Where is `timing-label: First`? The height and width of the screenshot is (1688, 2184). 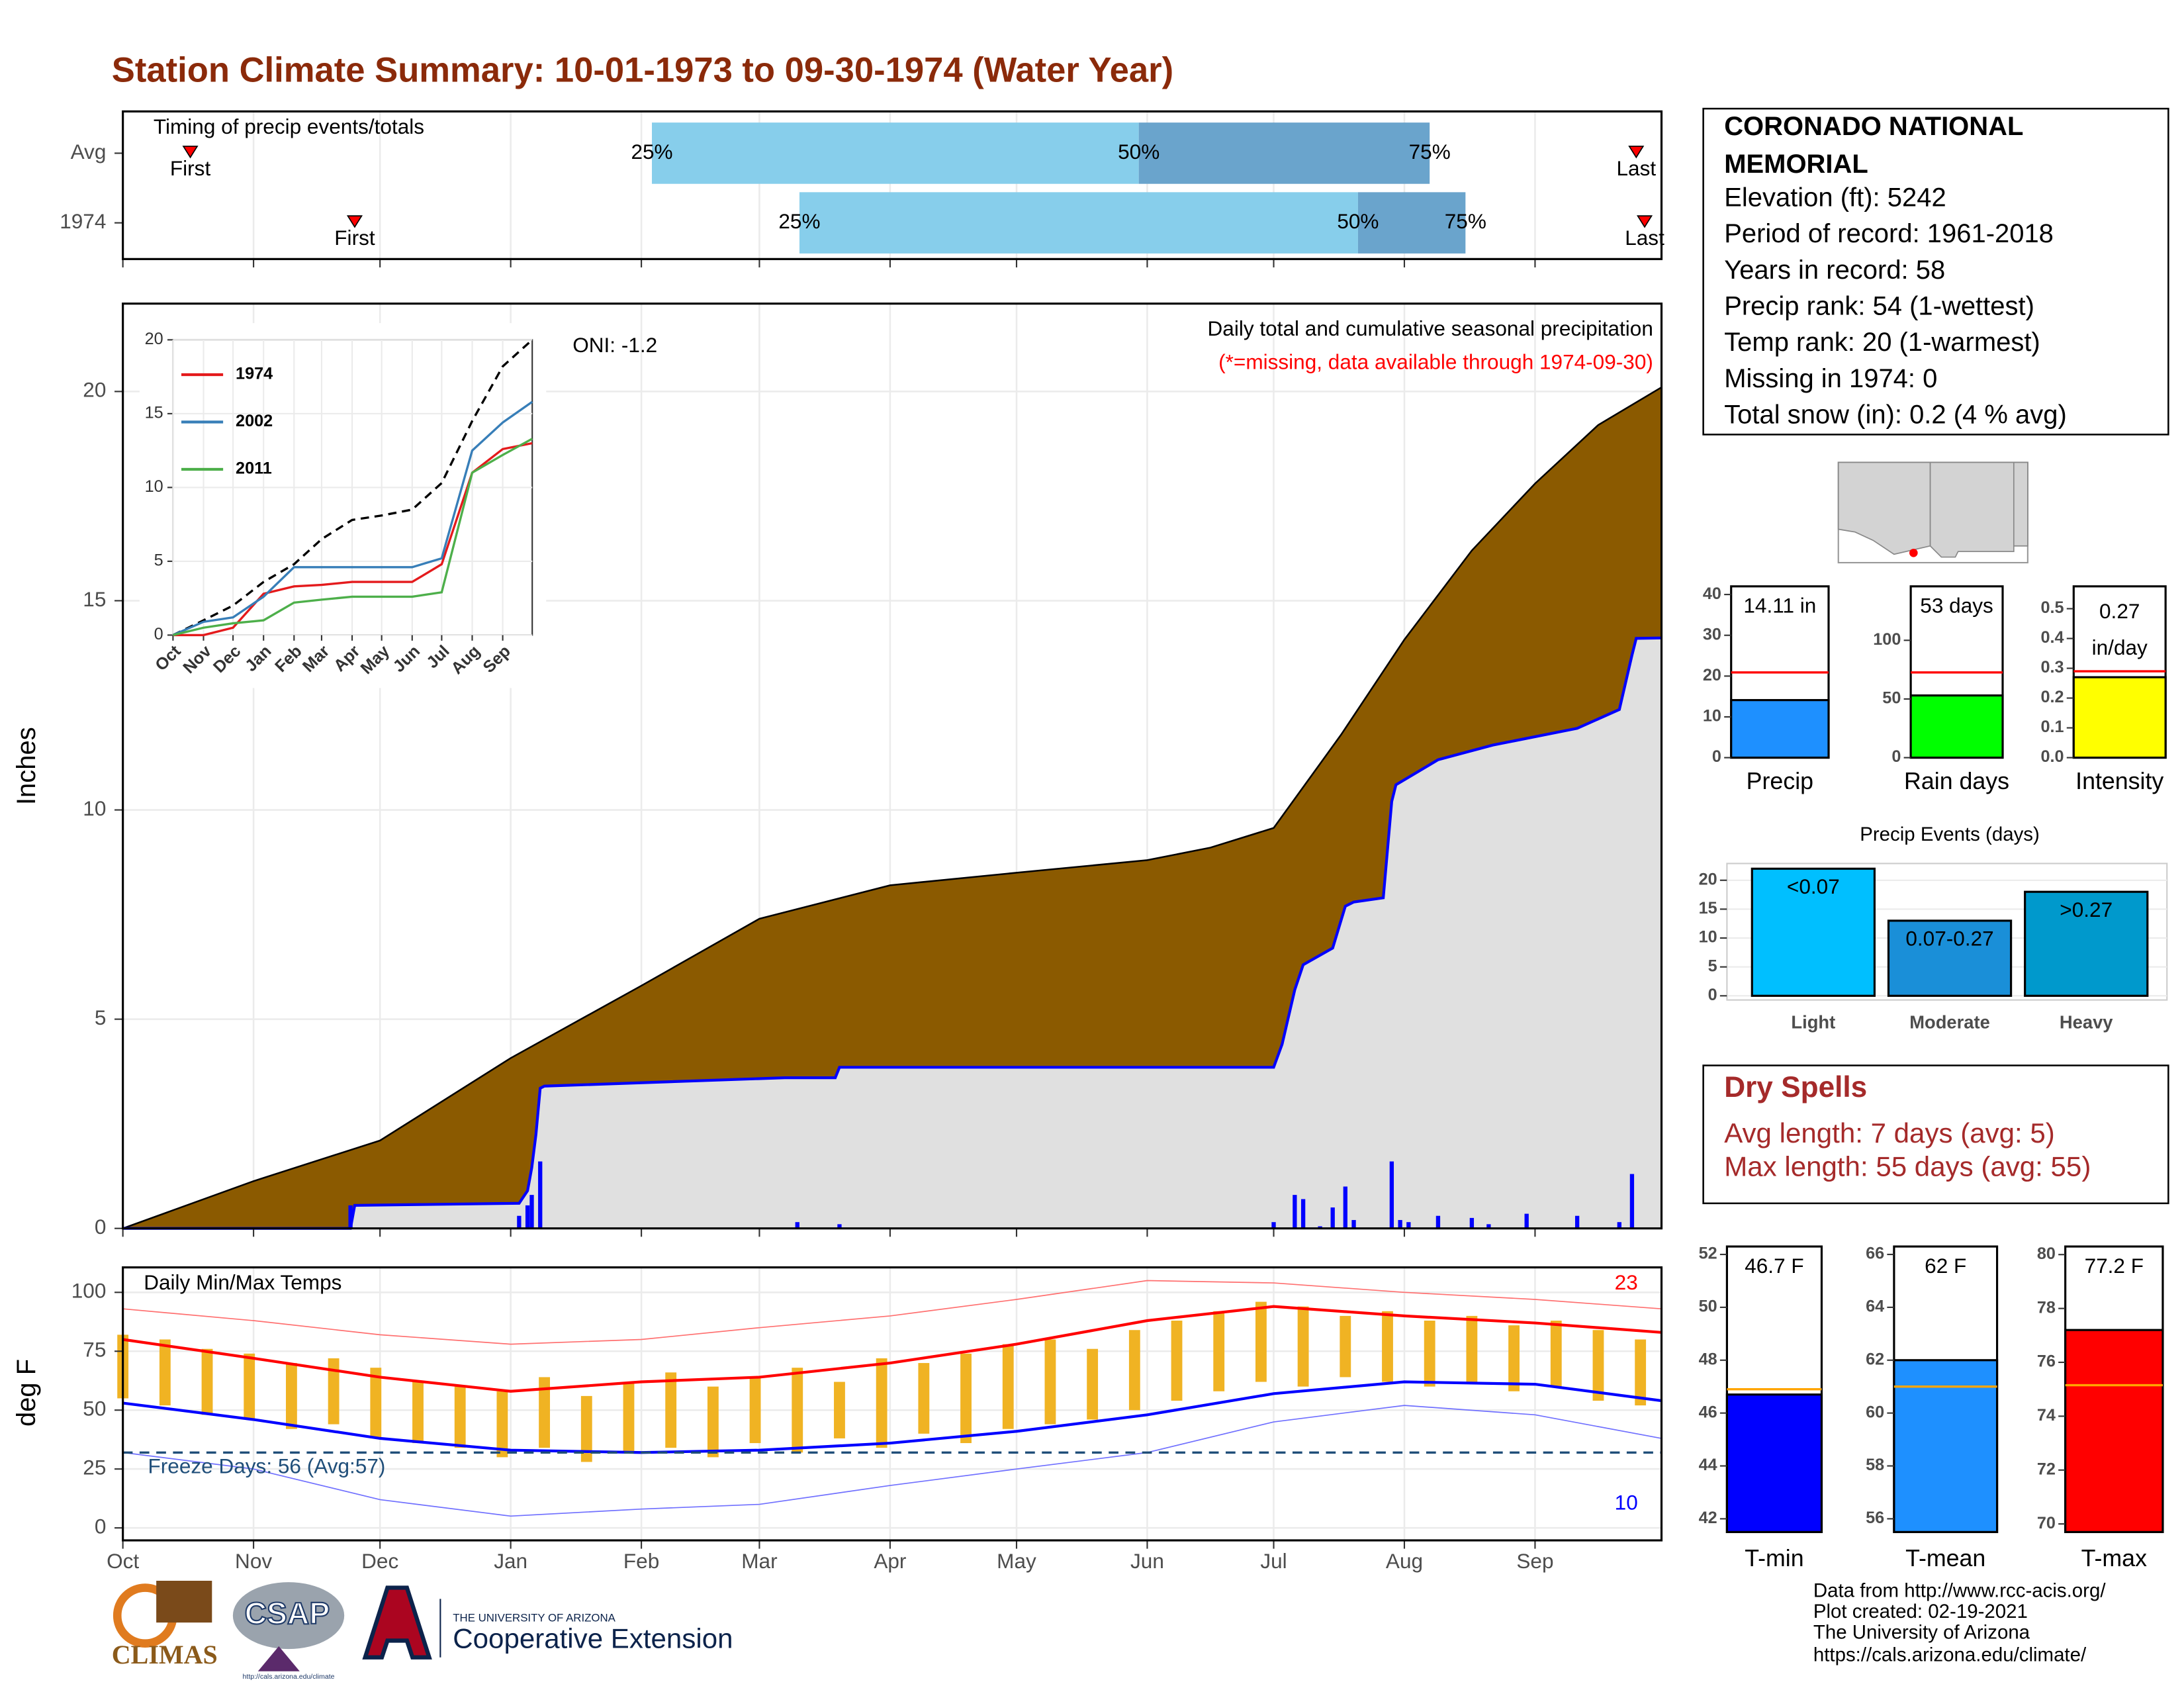 timing-label: First is located at coordinates (191, 168).